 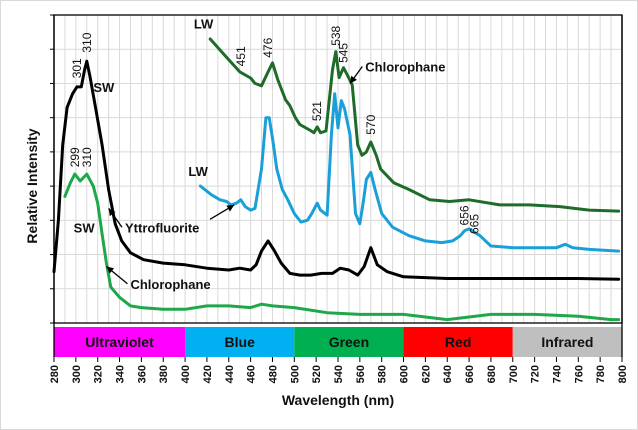 I want to click on peak-label: 521, so click(x=317, y=111).